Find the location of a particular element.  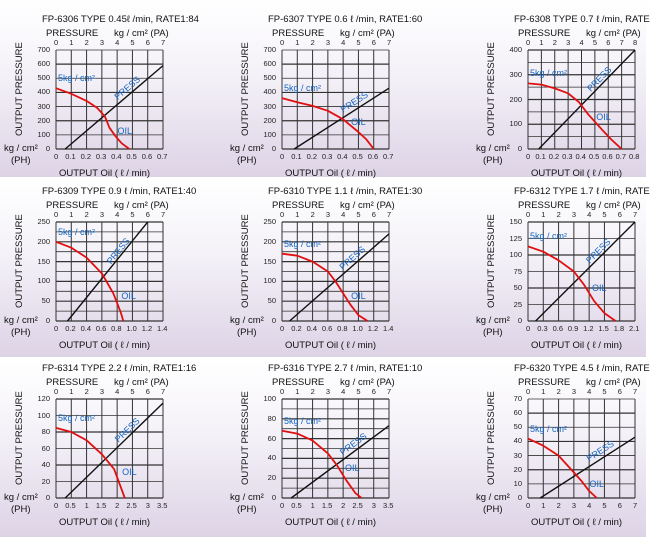

y-tick-label: 20 is located at coordinates (271, 478).